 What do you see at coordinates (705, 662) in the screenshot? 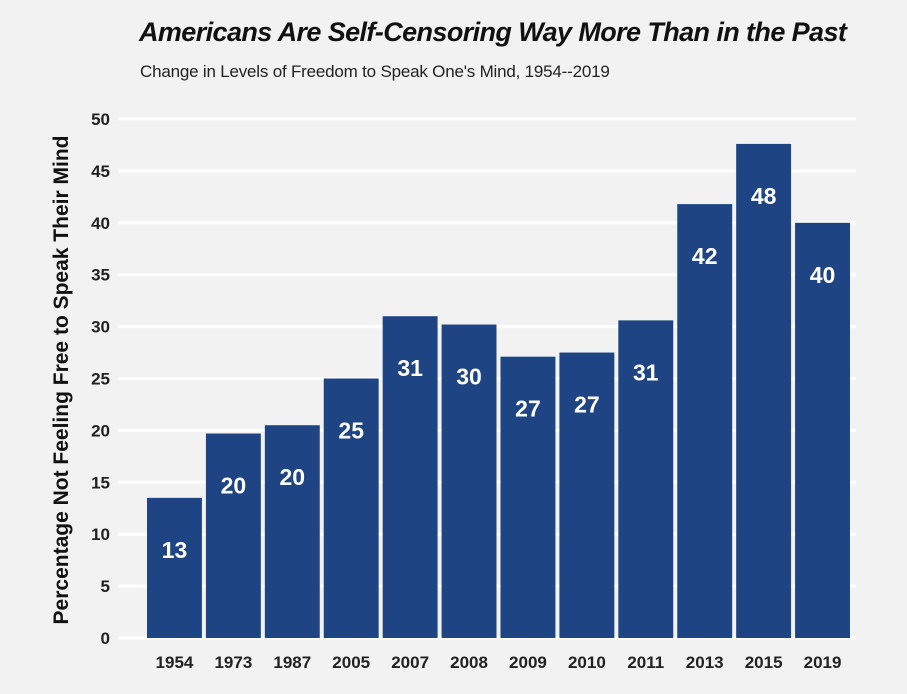
I see `x-tick-label: 2013` at bounding box center [705, 662].